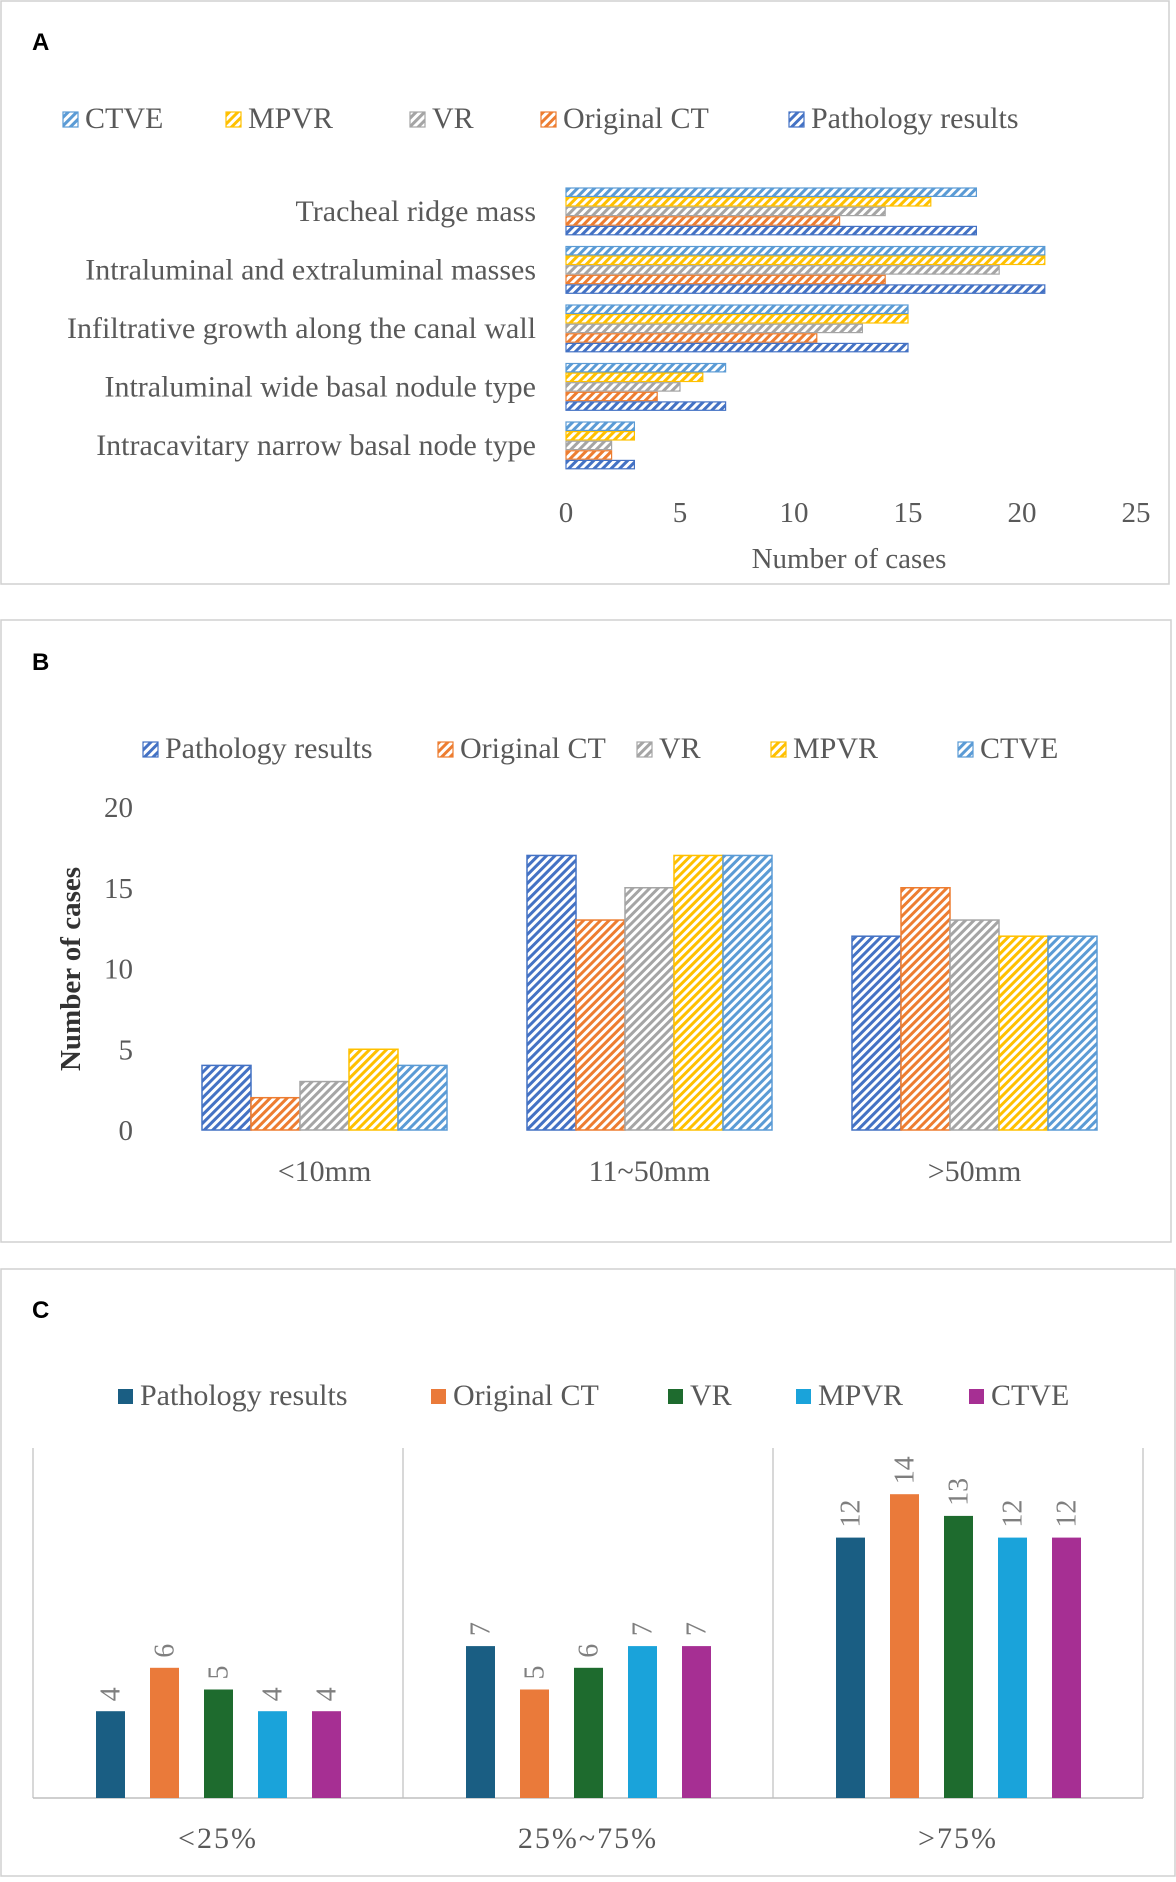  Describe the element at coordinates (589, 1578) in the screenshot. I see `panel-c-data-labels: 4 6 5 4 4 7 5 6 7 7 12 14 13 12 12` at that location.